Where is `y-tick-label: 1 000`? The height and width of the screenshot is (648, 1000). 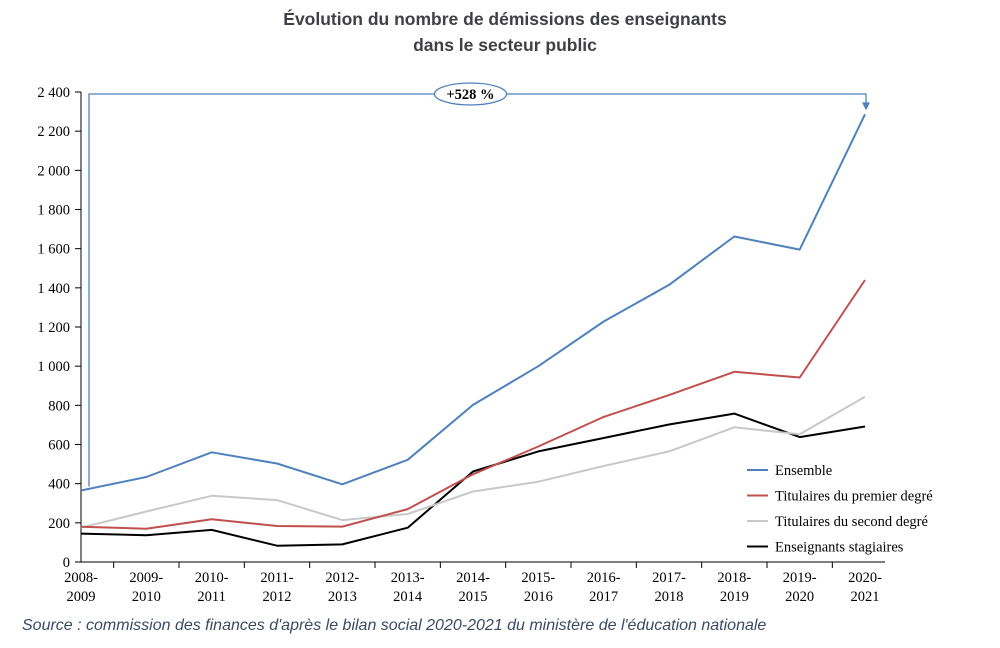 y-tick-label: 1 000 is located at coordinates (53, 367).